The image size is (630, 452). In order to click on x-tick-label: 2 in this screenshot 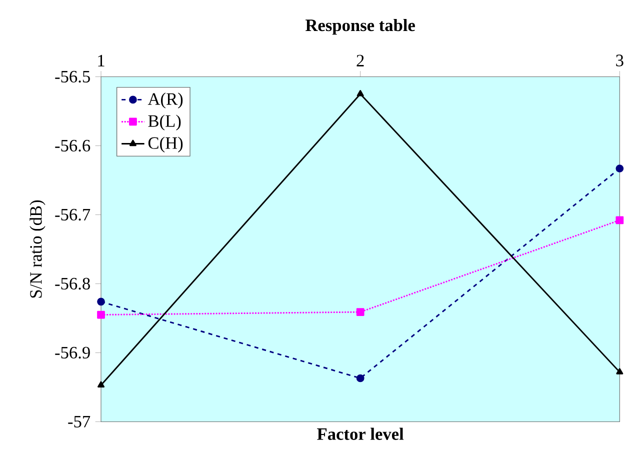, I will do `click(360, 60)`.